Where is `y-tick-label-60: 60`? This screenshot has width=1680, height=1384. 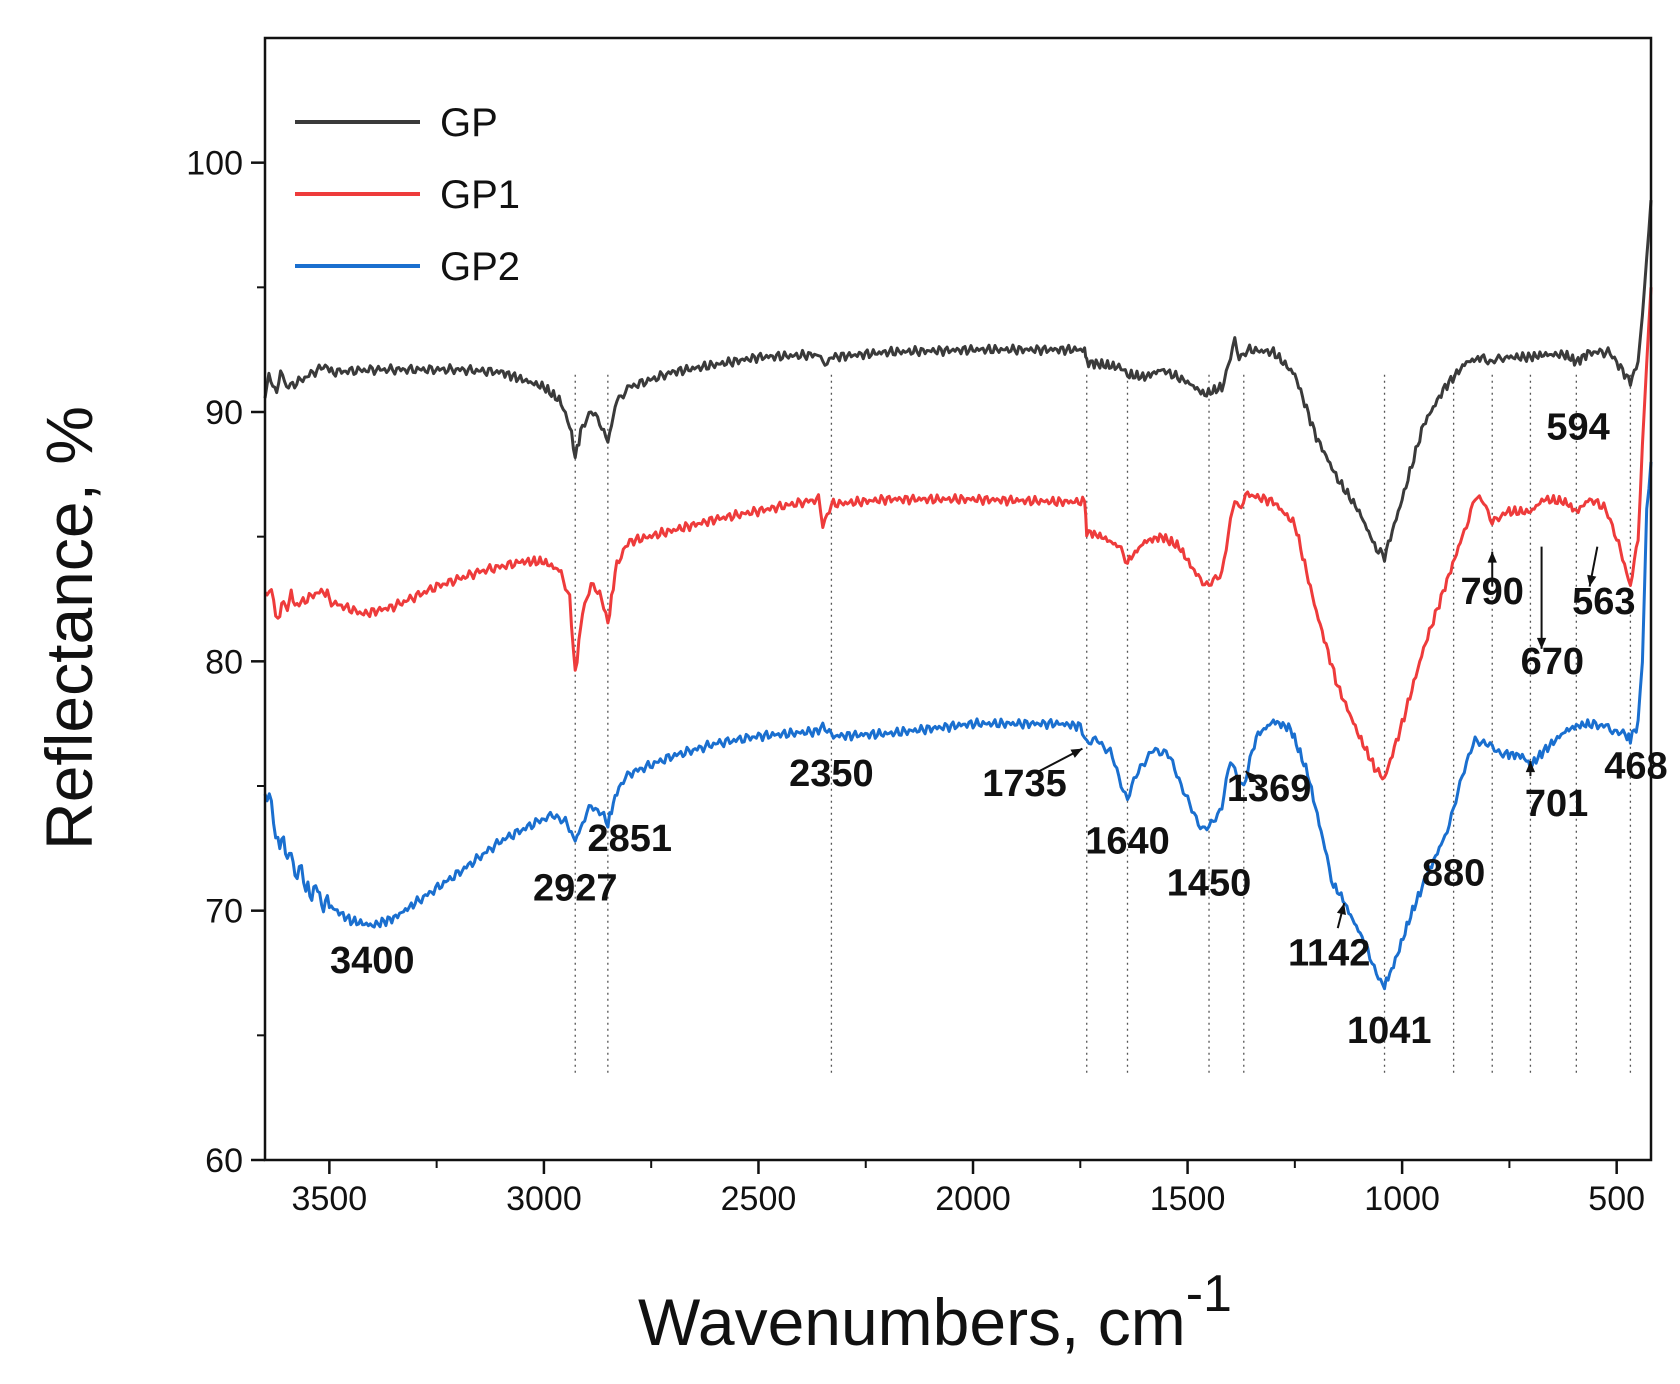 y-tick-label-60: 60 is located at coordinates (224, 1161).